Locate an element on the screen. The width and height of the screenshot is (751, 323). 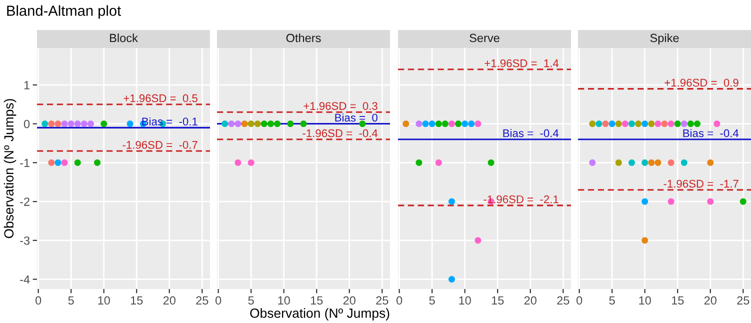
y-axis-title: Observation (Nº Jumps) is located at coordinates (10, 168).